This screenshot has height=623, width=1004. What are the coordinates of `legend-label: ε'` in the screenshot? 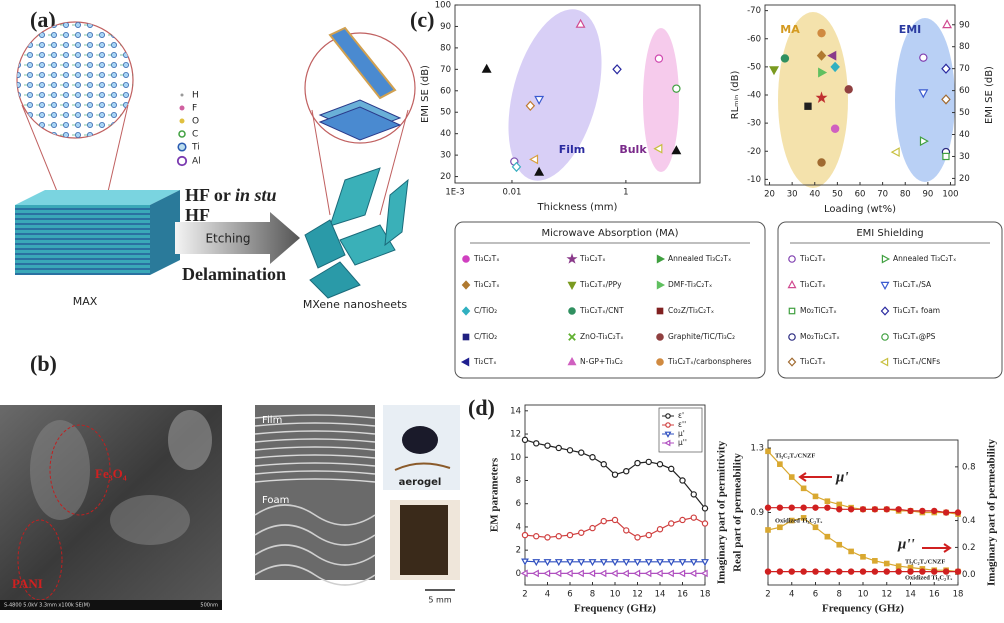 It's located at (681, 415).